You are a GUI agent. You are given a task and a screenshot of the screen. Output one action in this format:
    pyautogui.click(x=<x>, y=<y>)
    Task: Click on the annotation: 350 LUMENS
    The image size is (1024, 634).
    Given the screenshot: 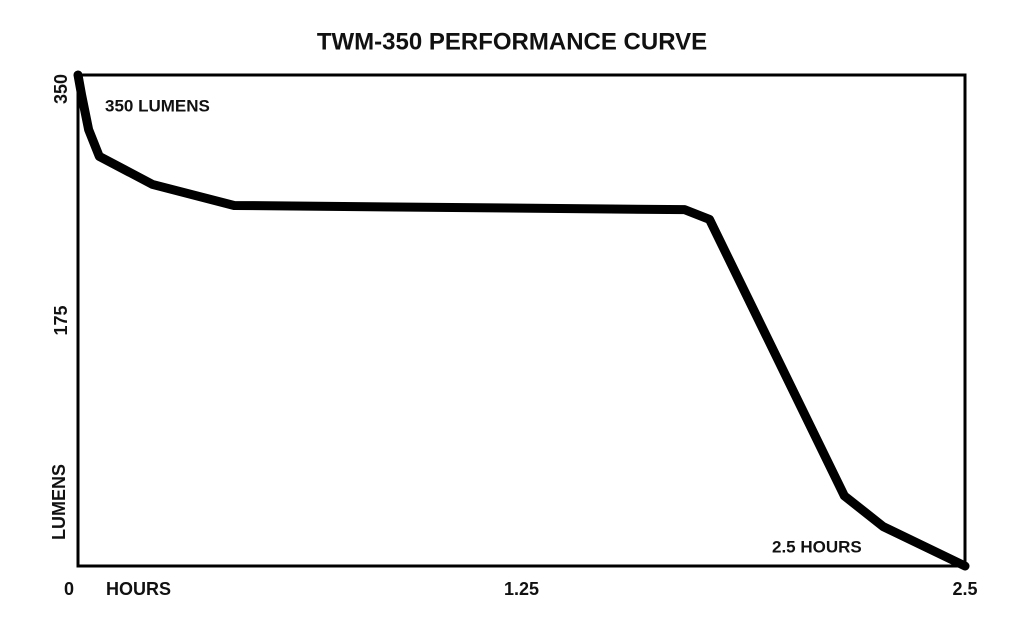 What is the action you would take?
    pyautogui.click(x=157, y=105)
    